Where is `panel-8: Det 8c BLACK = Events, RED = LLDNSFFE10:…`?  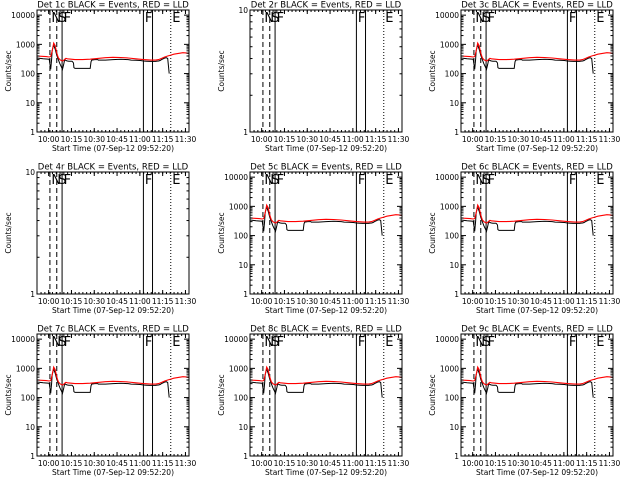
panel-8: Det 8c BLACK = Events, RED = LLDNSFFE10:… is located at coordinates (313, 401).